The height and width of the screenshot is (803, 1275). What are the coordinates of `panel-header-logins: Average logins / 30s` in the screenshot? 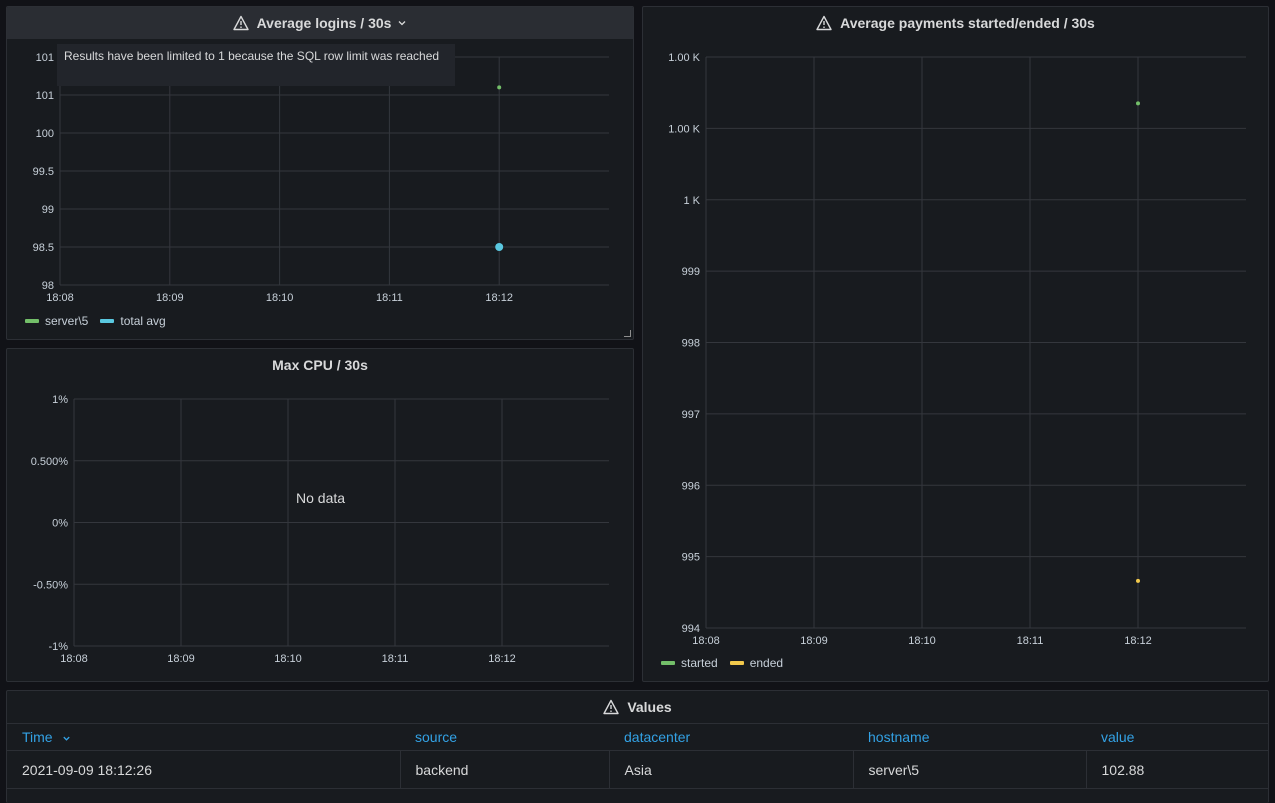 It's located at (320, 23).